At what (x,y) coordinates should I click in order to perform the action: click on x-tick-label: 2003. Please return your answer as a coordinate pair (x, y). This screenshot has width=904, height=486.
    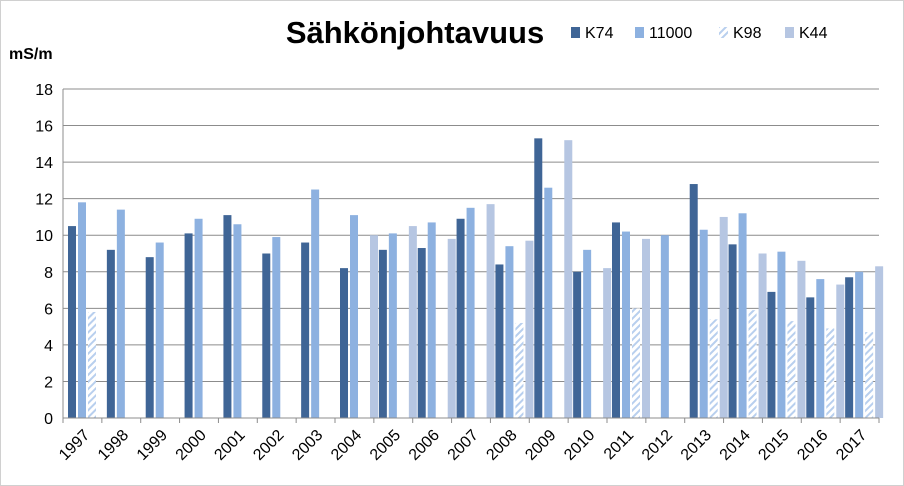
    Looking at the image, I should click on (307, 445).